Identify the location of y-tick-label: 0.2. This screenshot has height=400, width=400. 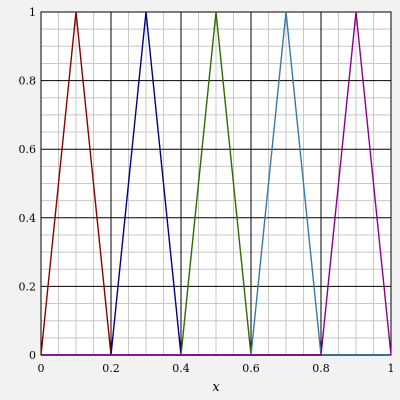
(28, 286).